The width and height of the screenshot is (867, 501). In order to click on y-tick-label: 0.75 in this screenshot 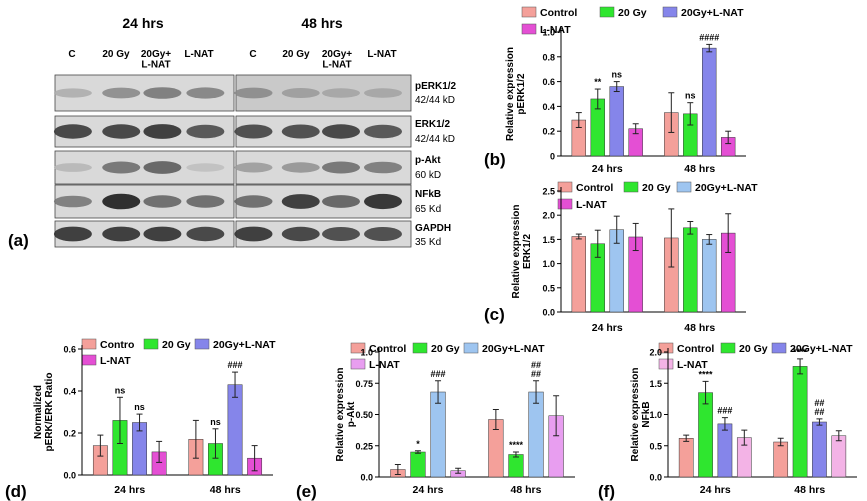, I will do `click(364, 384)`.